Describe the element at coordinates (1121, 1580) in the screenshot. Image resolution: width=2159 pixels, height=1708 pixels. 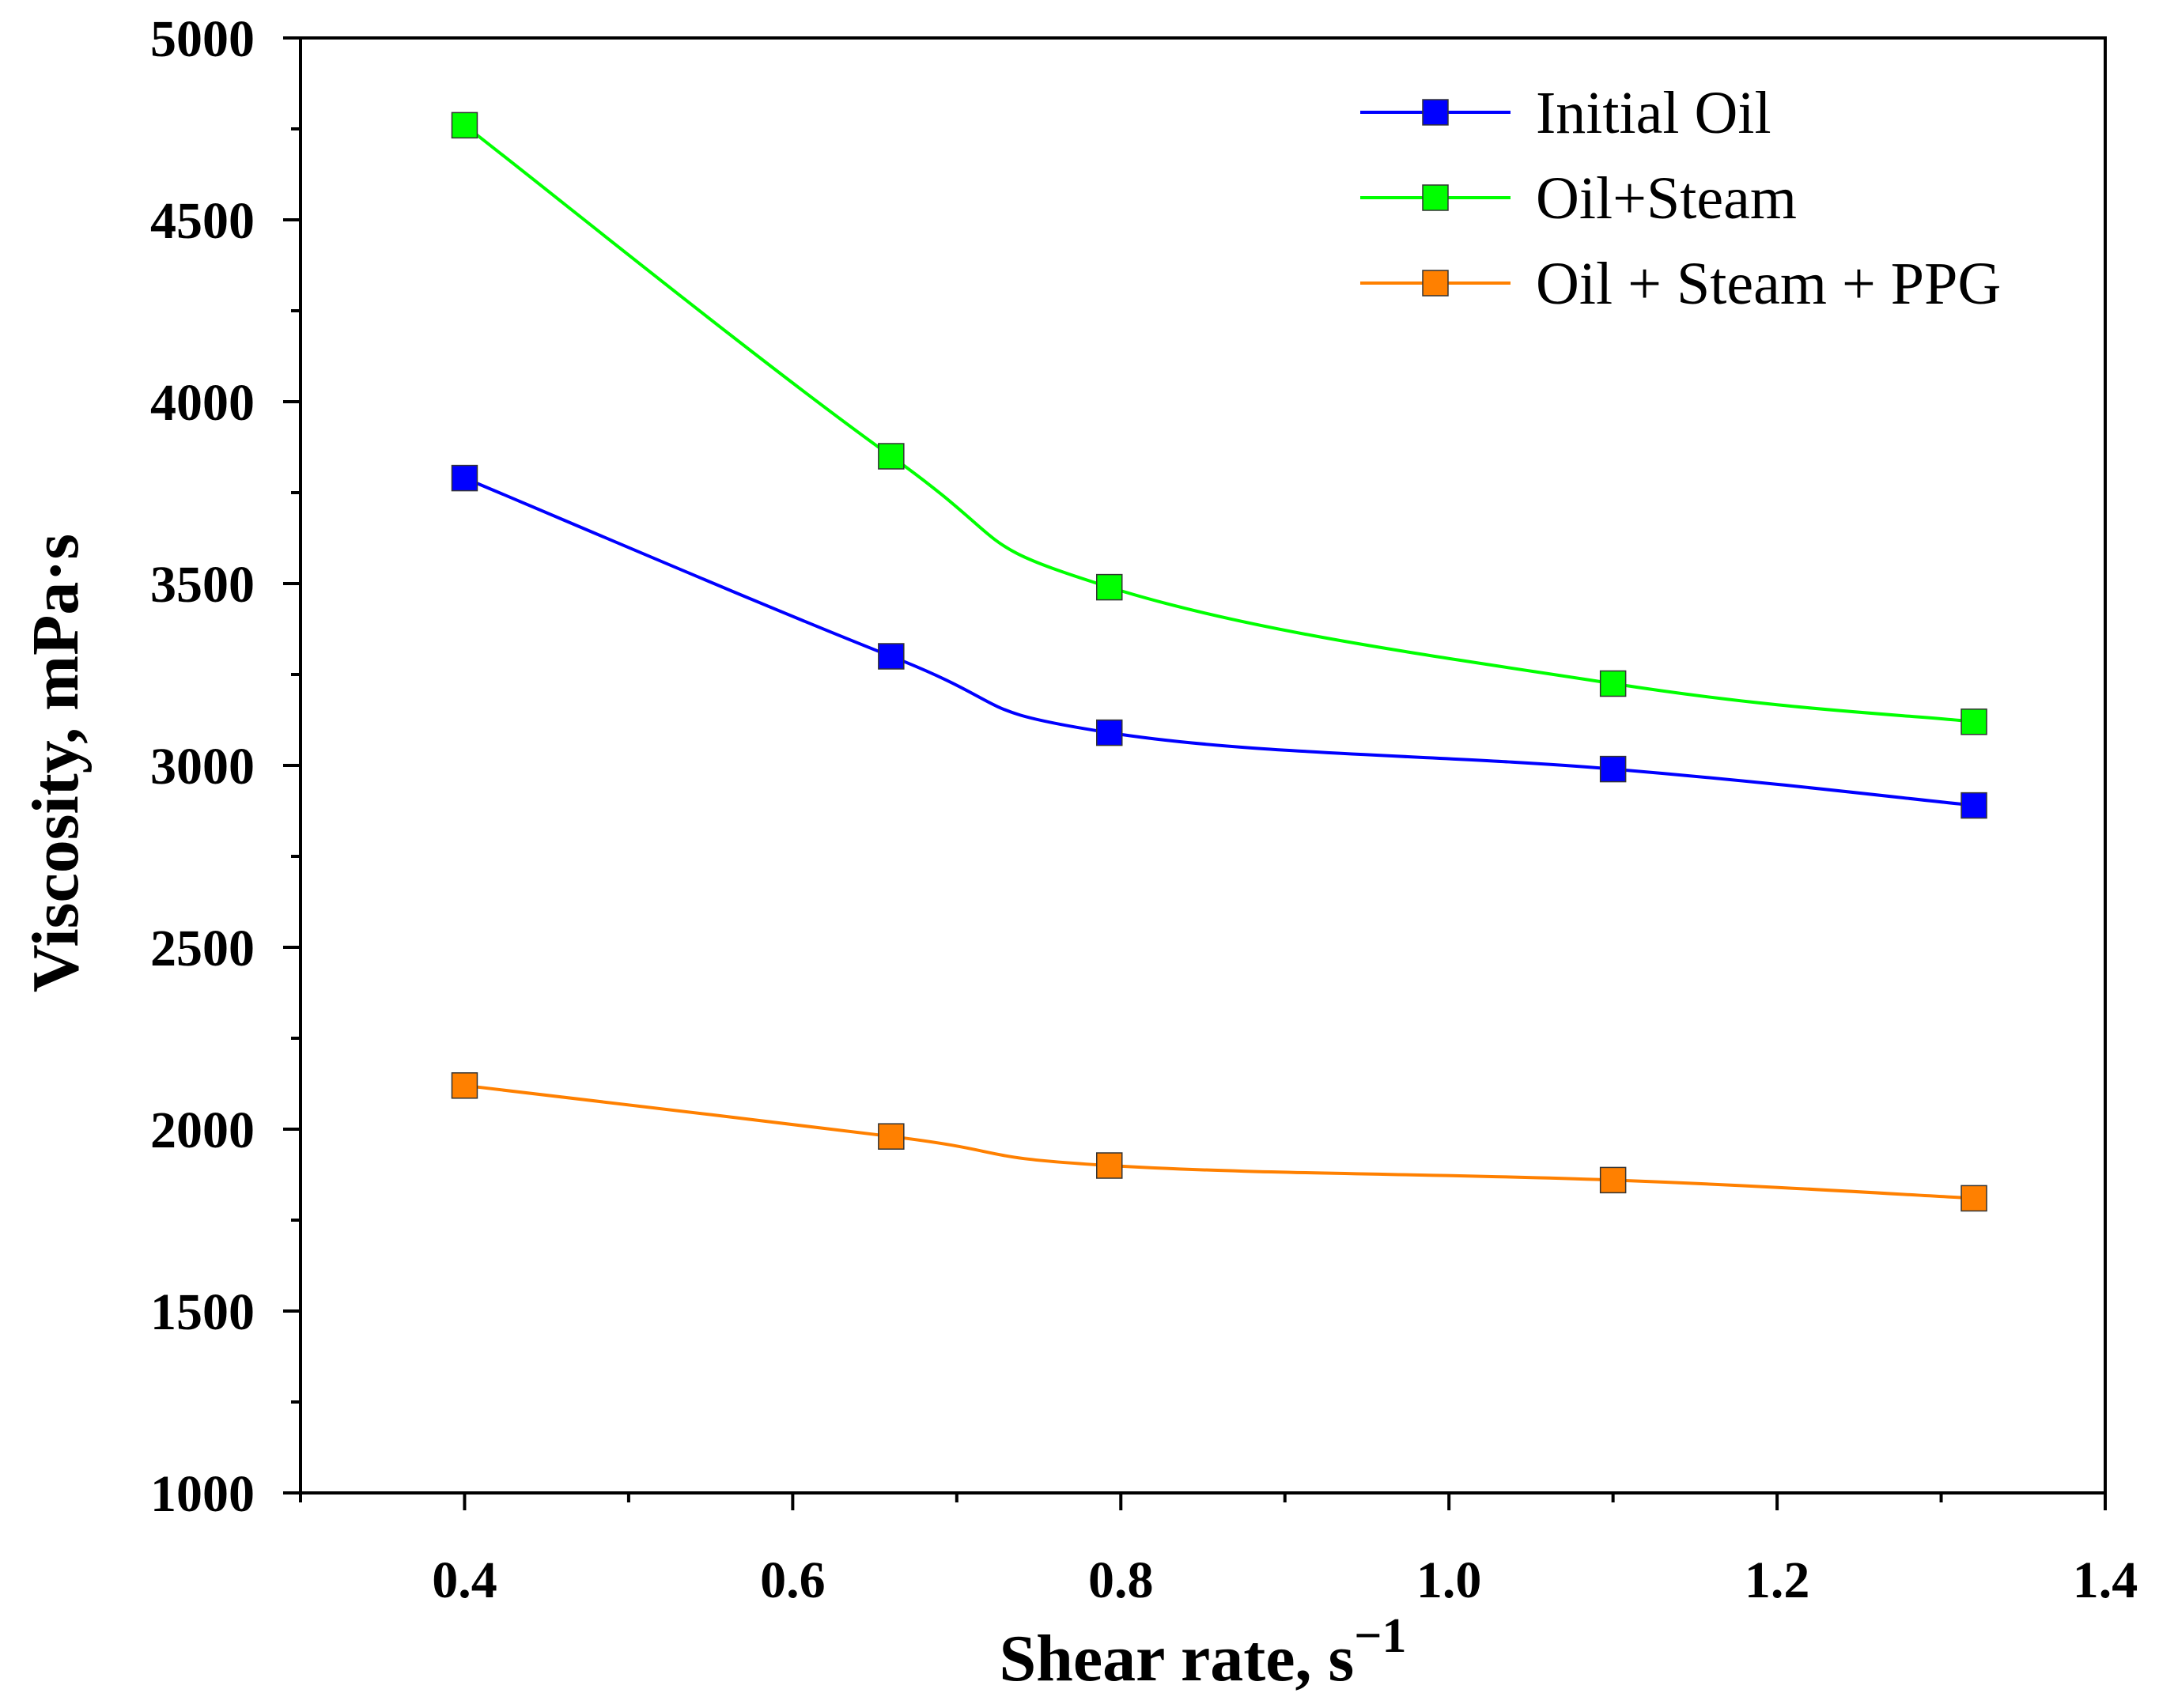
I see `x-tick-label: 0.8` at that location.